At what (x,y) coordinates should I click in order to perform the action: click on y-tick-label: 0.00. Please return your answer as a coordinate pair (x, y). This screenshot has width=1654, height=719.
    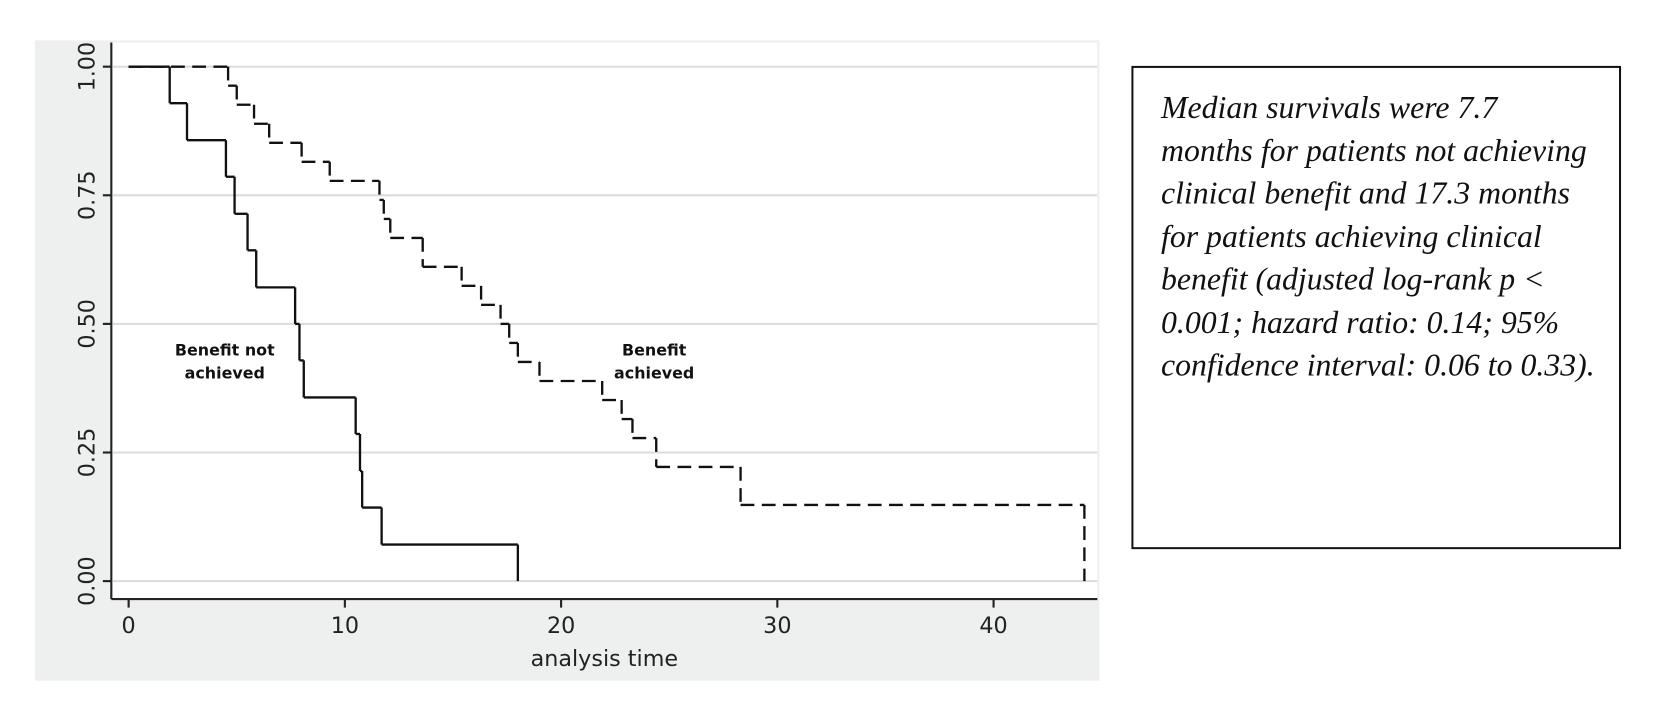
    Looking at the image, I should click on (88, 581).